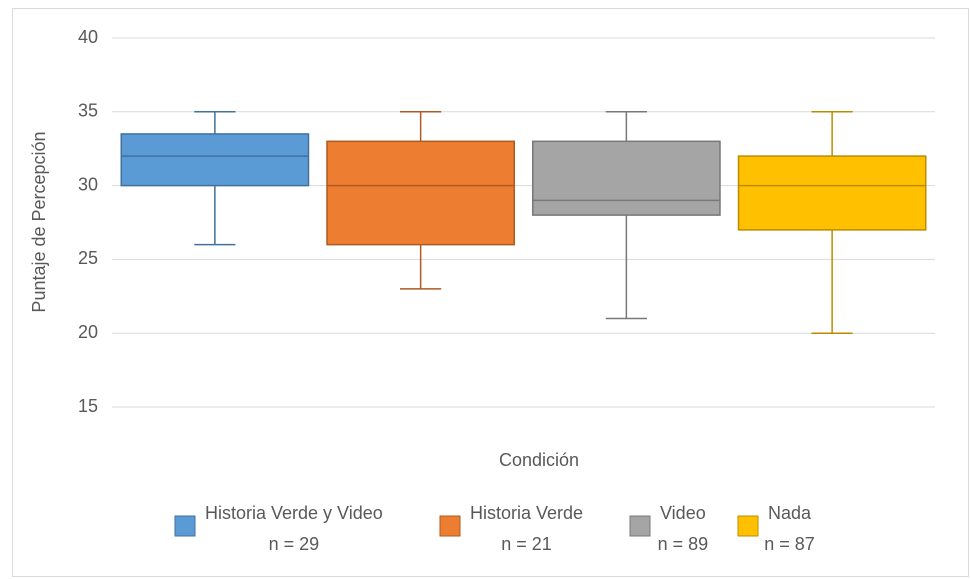  What do you see at coordinates (88, 258) in the screenshot?
I see `y-tick-label: 25` at bounding box center [88, 258].